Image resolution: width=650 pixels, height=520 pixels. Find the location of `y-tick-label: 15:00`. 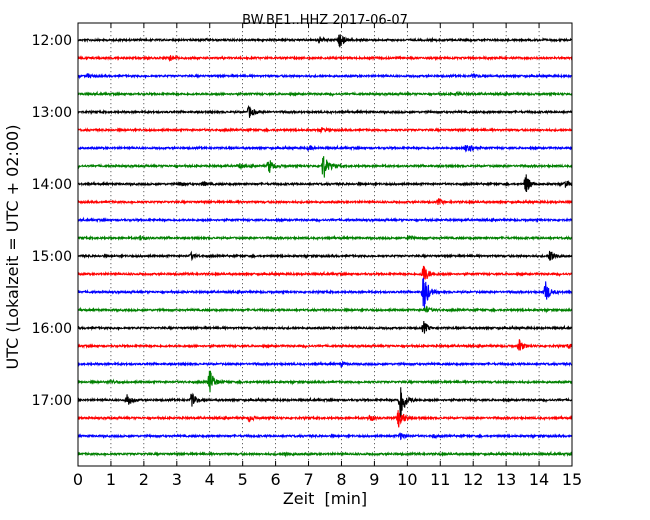

y-tick-label: 15:00 is located at coordinates (52, 257).